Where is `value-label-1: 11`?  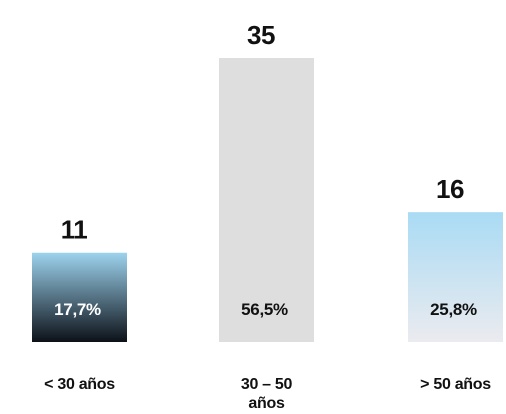 value-label-1: 11 is located at coordinates (74, 230).